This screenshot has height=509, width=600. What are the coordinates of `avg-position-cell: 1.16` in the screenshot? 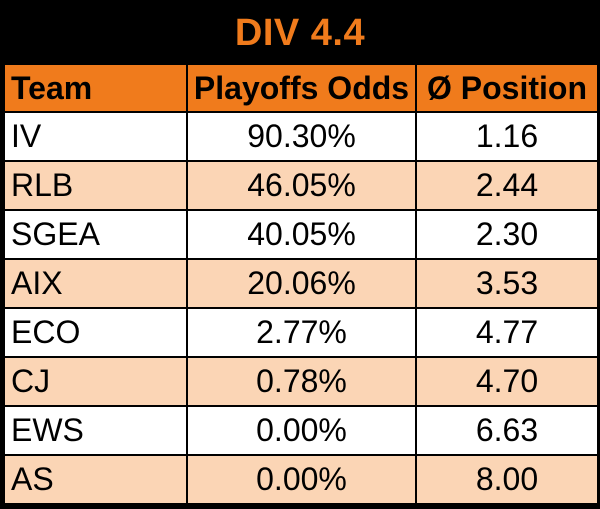 It's located at (507, 136).